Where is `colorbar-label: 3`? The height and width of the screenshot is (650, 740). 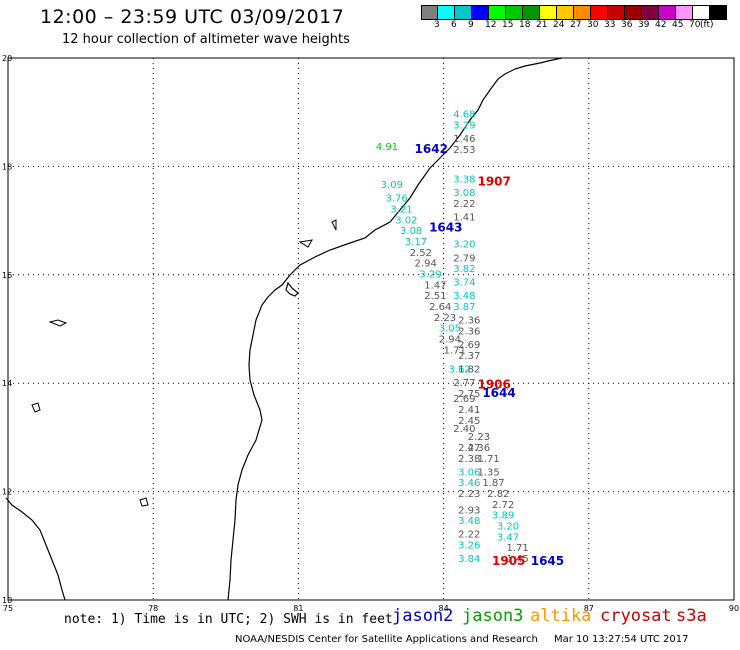 colorbar-label: 3 is located at coordinates (437, 25).